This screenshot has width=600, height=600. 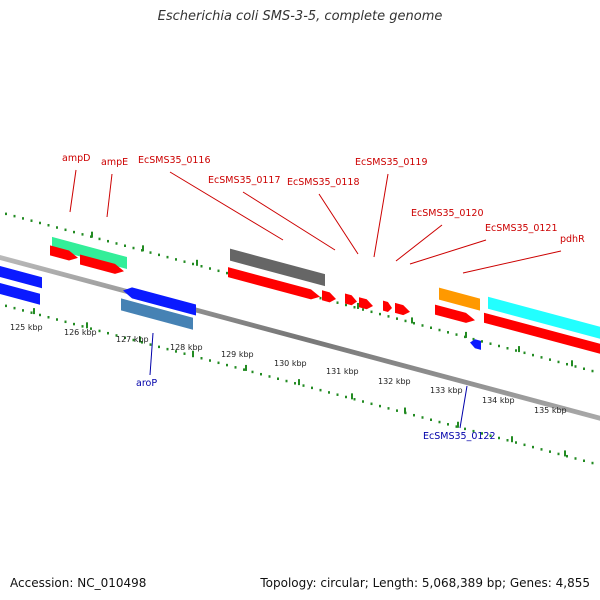 What do you see at coordinates (542, 333) in the screenshot?
I see `cds-pdhR-bar` at bounding box center [542, 333].